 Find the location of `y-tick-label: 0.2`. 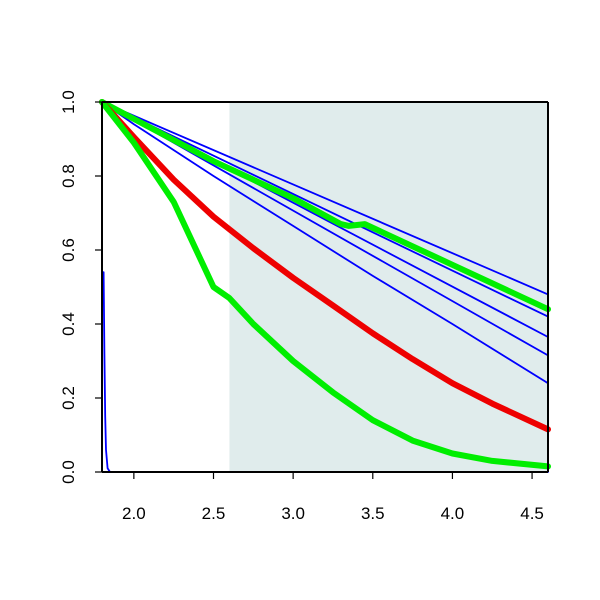

y-tick-label: 0.2 is located at coordinates (68, 398).